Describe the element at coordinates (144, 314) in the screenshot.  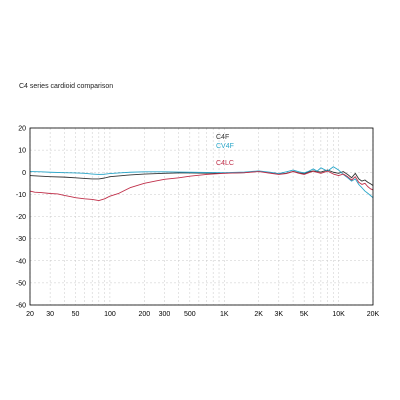
I see `x-tick-label: 200` at that location.